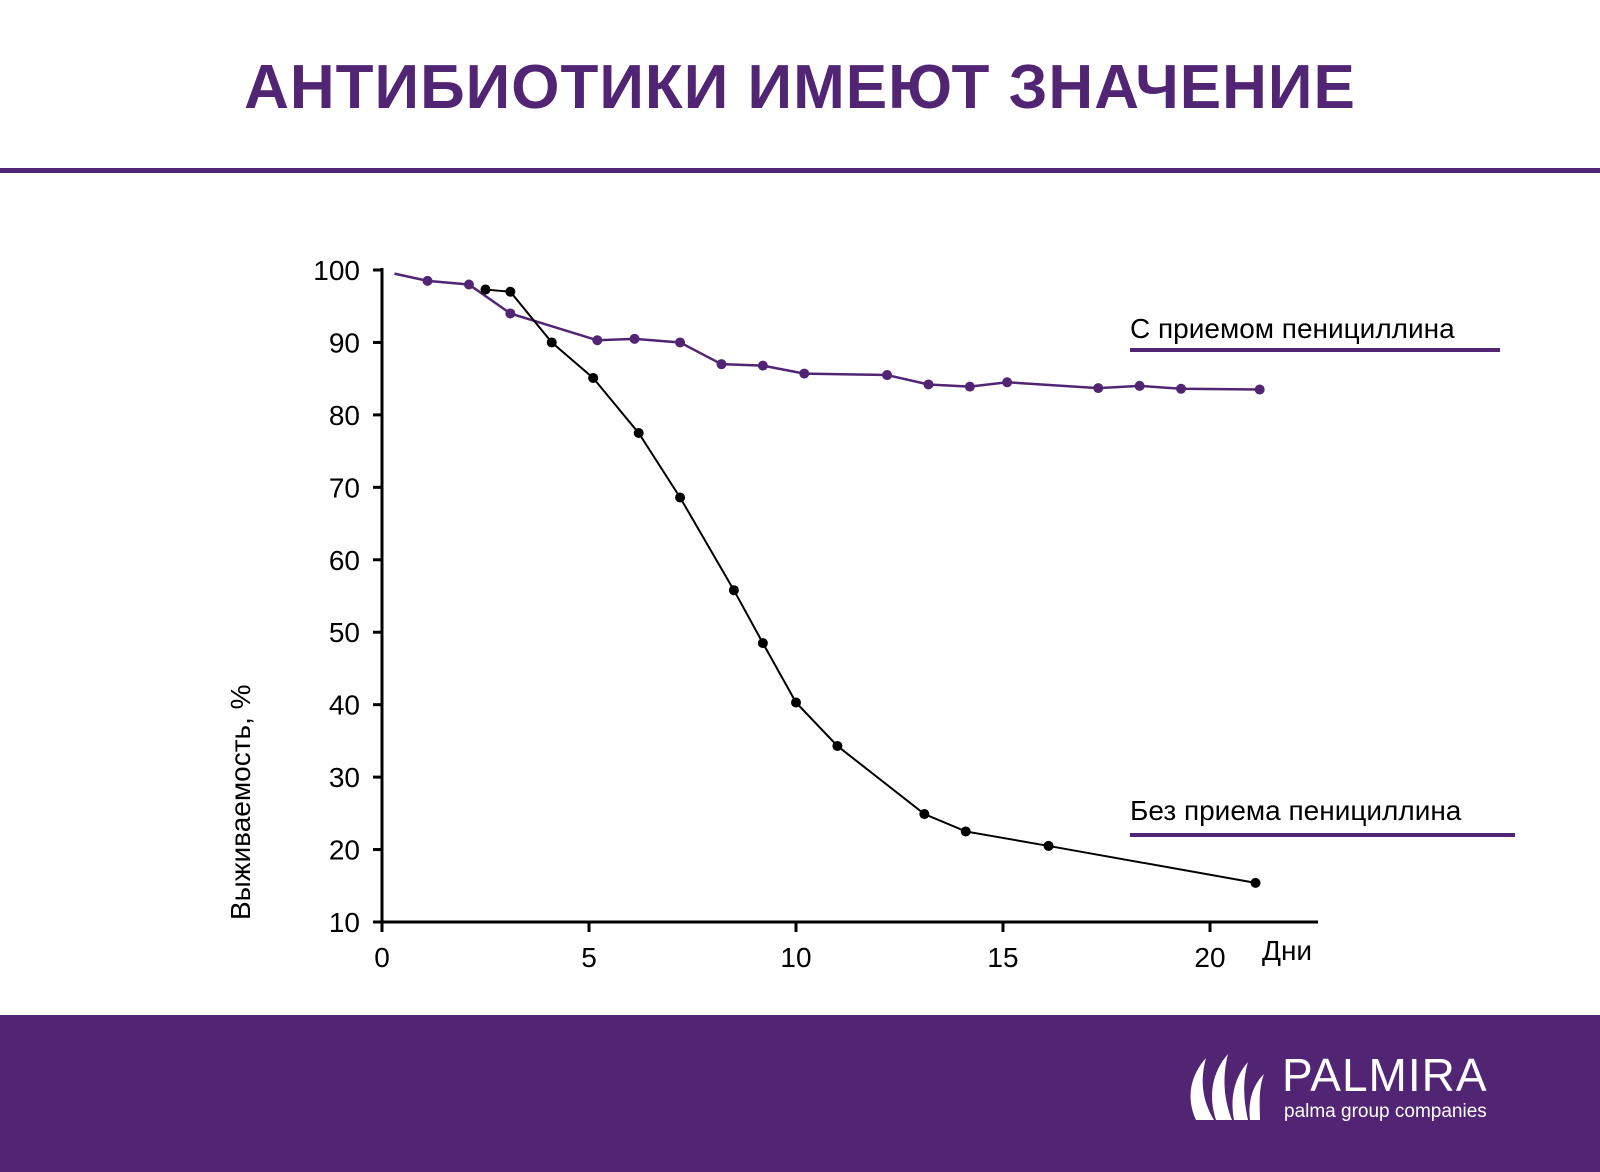 This screenshot has height=1172, width=1600. Describe the element at coordinates (1209, 957) in the screenshot. I see `x-tick-label: 20` at that location.